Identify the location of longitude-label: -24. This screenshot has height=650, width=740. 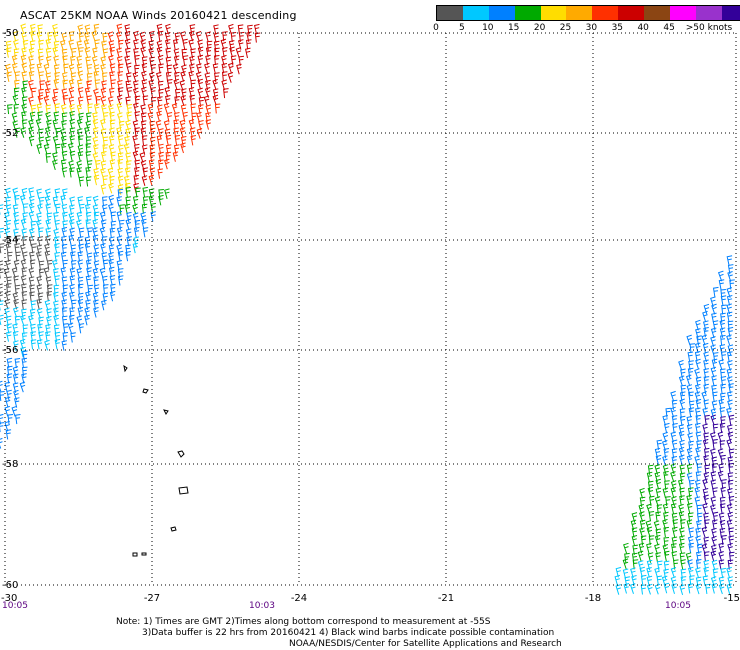
(299, 598).